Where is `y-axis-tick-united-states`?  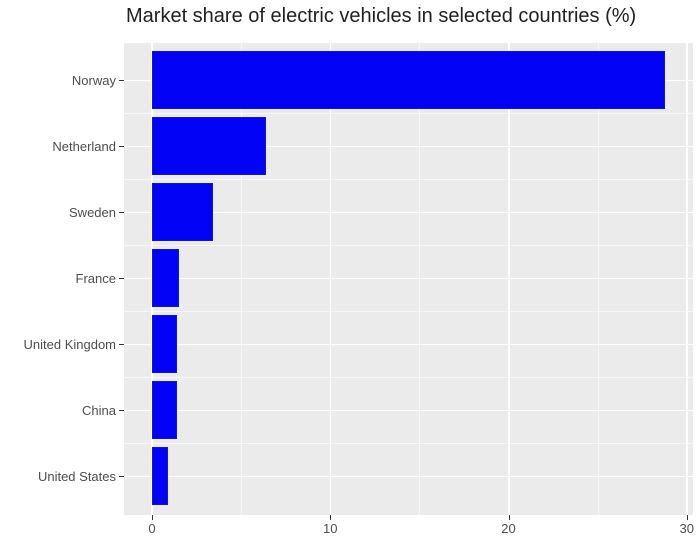
y-axis-tick-united-states is located at coordinates (121, 476).